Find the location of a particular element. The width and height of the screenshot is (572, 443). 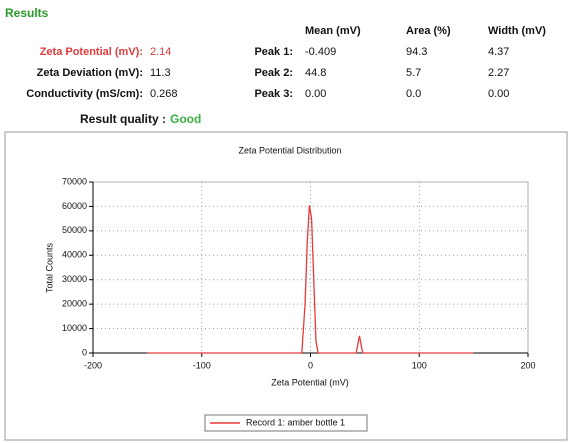

legend-label: Record 1: amber bottle 1 is located at coordinates (295, 422).